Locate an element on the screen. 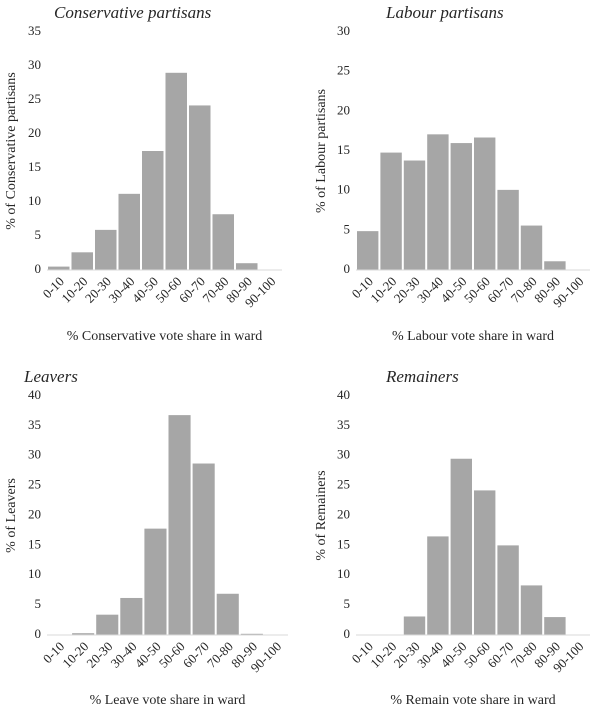 The height and width of the screenshot is (704, 600). labour-y-tick-20: 20 is located at coordinates (343, 109).